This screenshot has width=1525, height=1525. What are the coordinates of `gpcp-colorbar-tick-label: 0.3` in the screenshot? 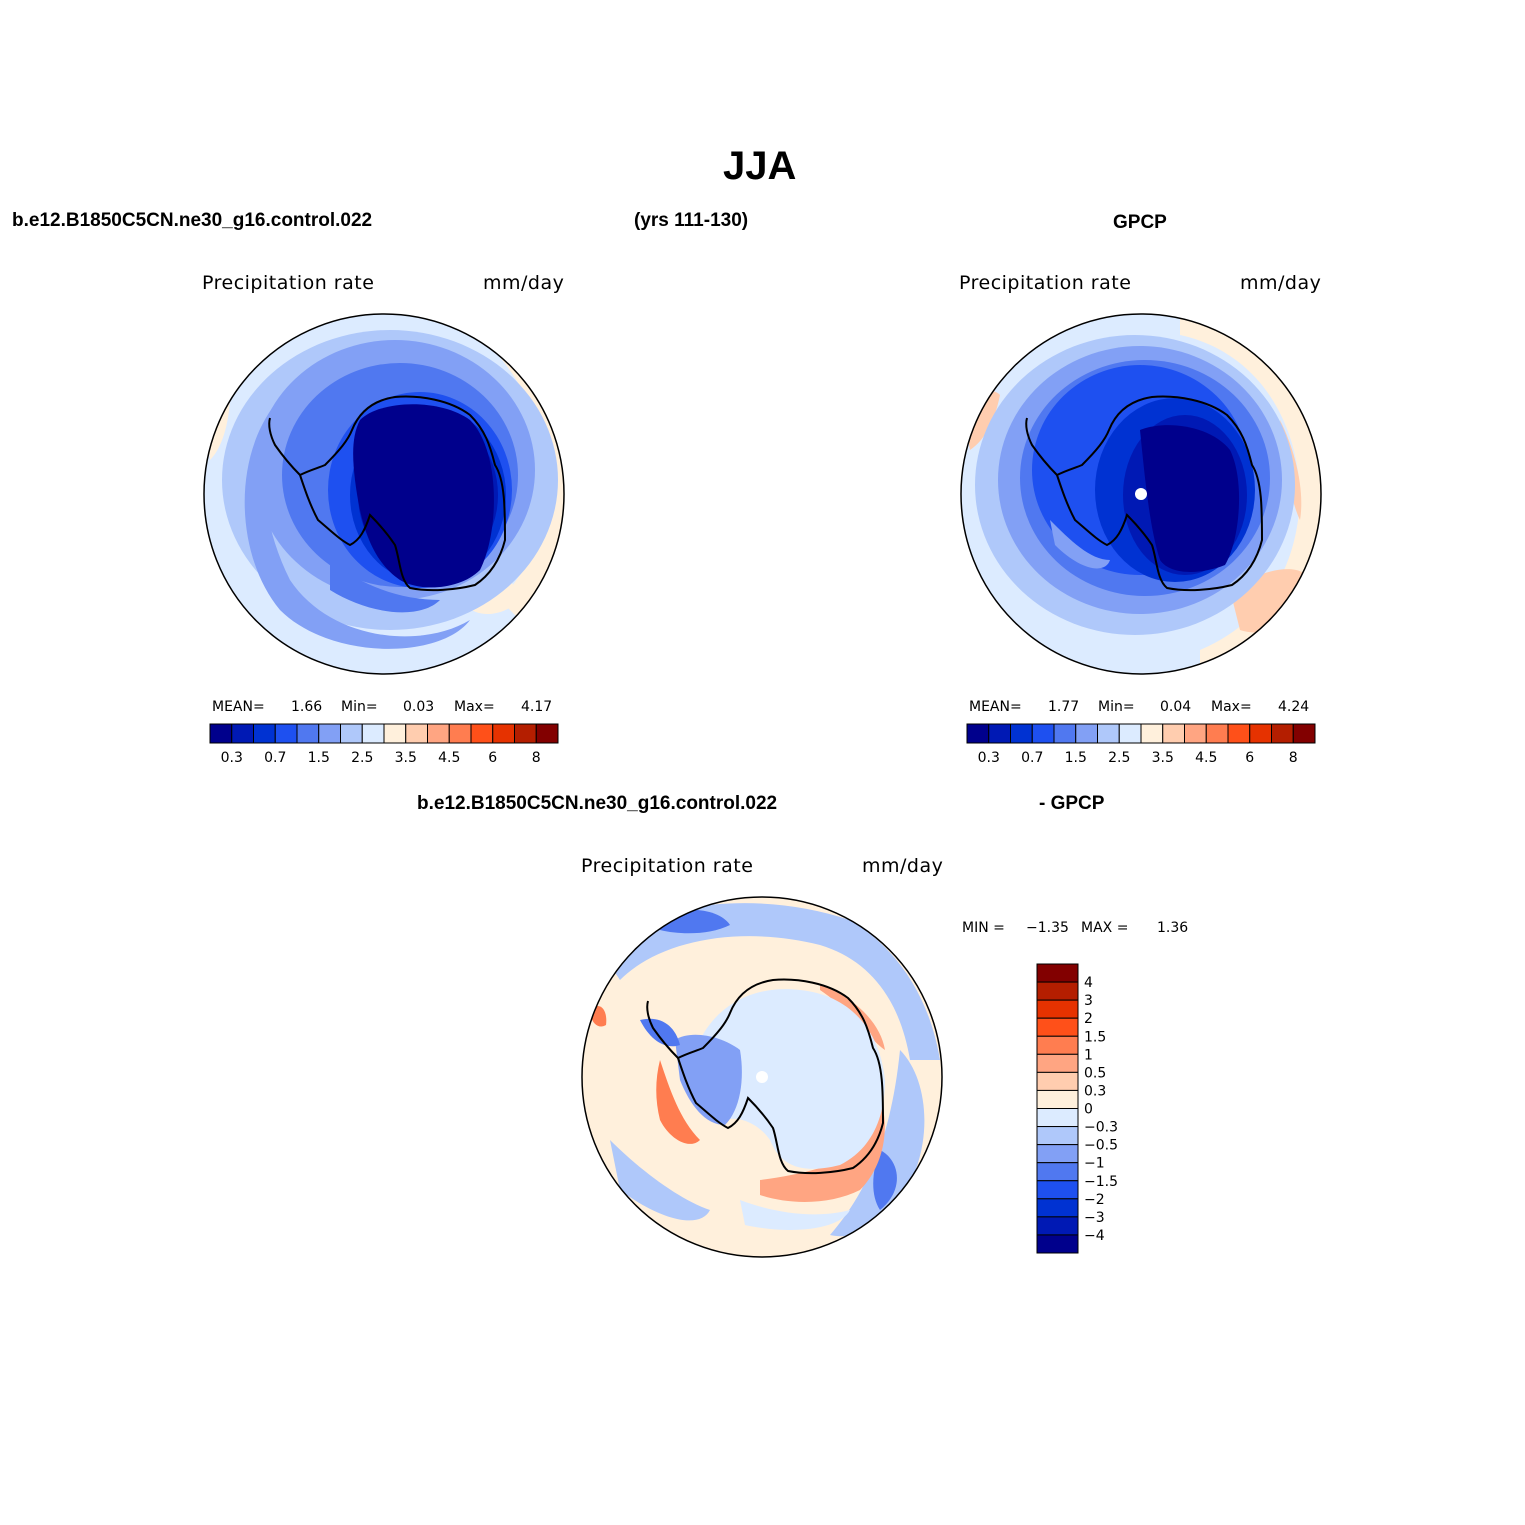 It's located at (989, 758).